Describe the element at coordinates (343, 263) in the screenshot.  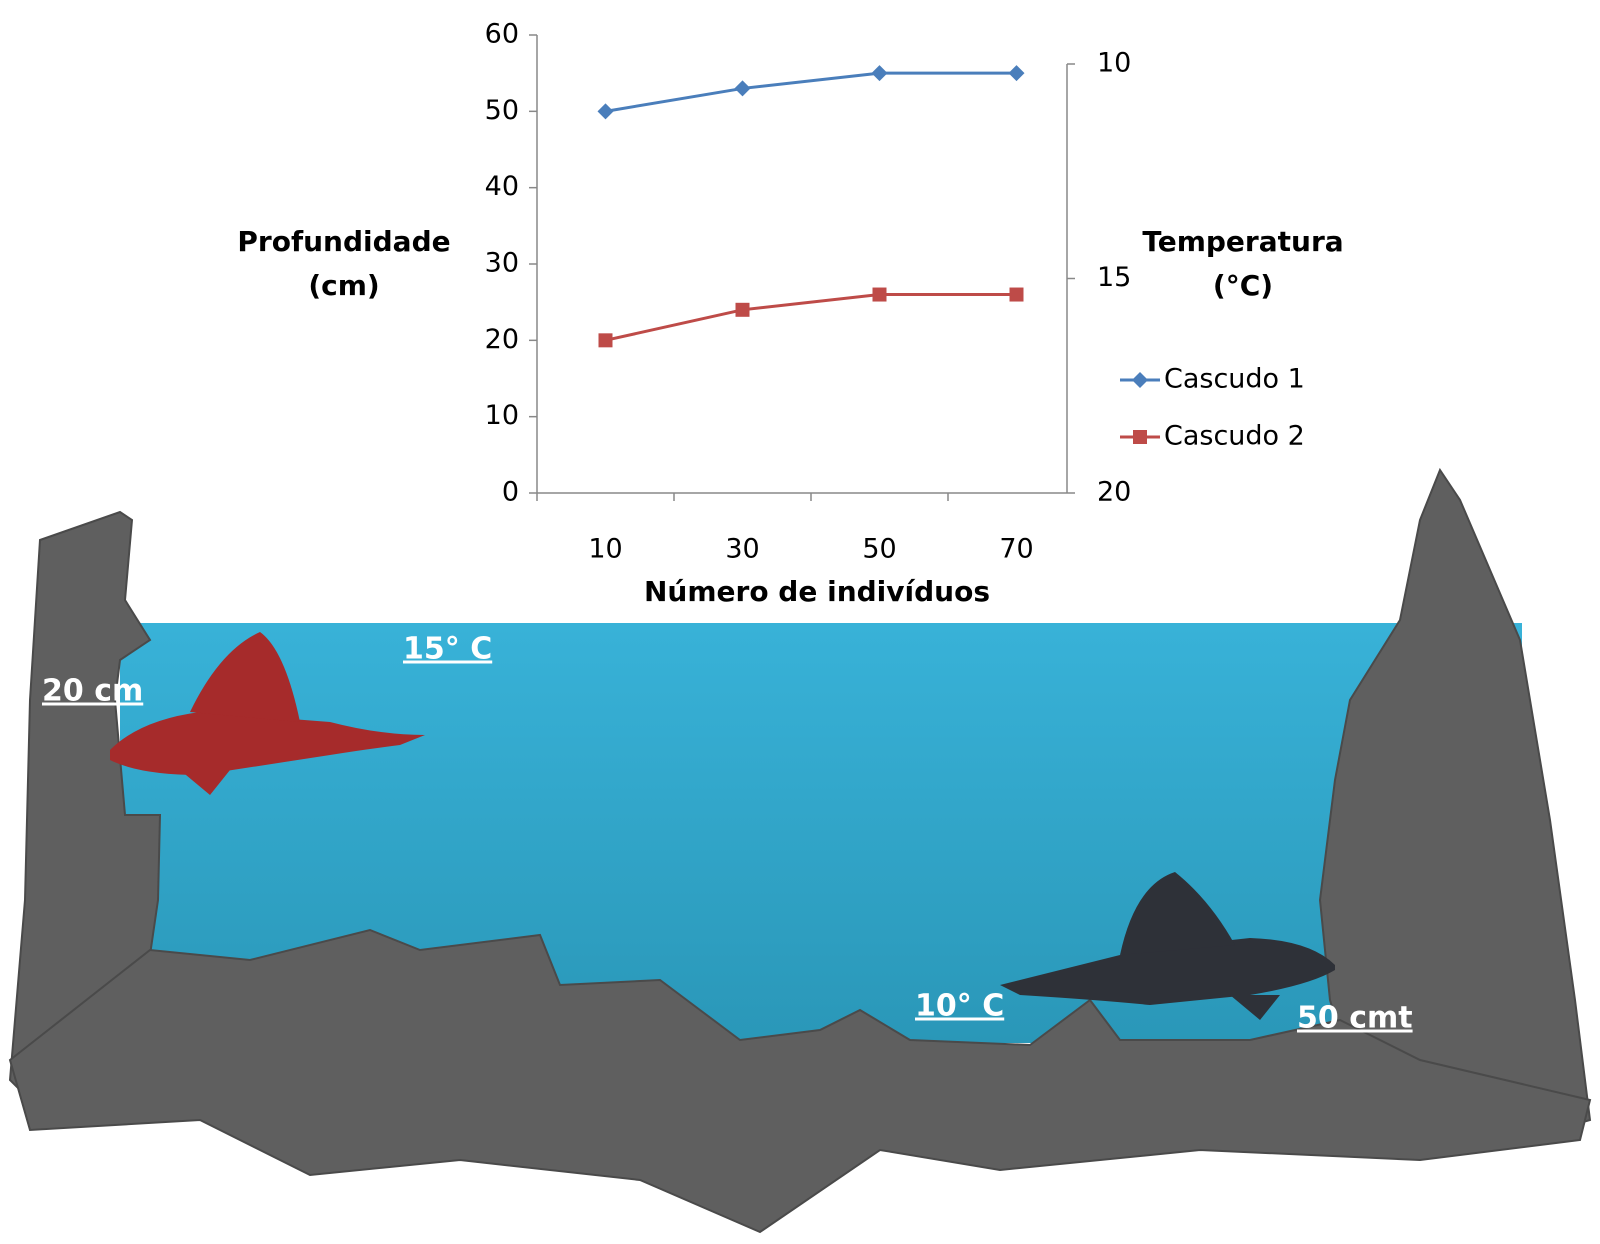
I see `y-axis-label: Profundidade (cm)` at that location.